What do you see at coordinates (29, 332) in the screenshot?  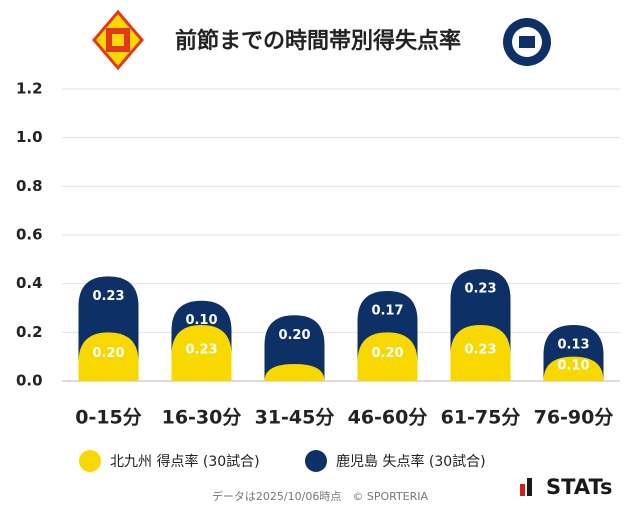 I see `y-tick-label: 0.2` at bounding box center [29, 332].